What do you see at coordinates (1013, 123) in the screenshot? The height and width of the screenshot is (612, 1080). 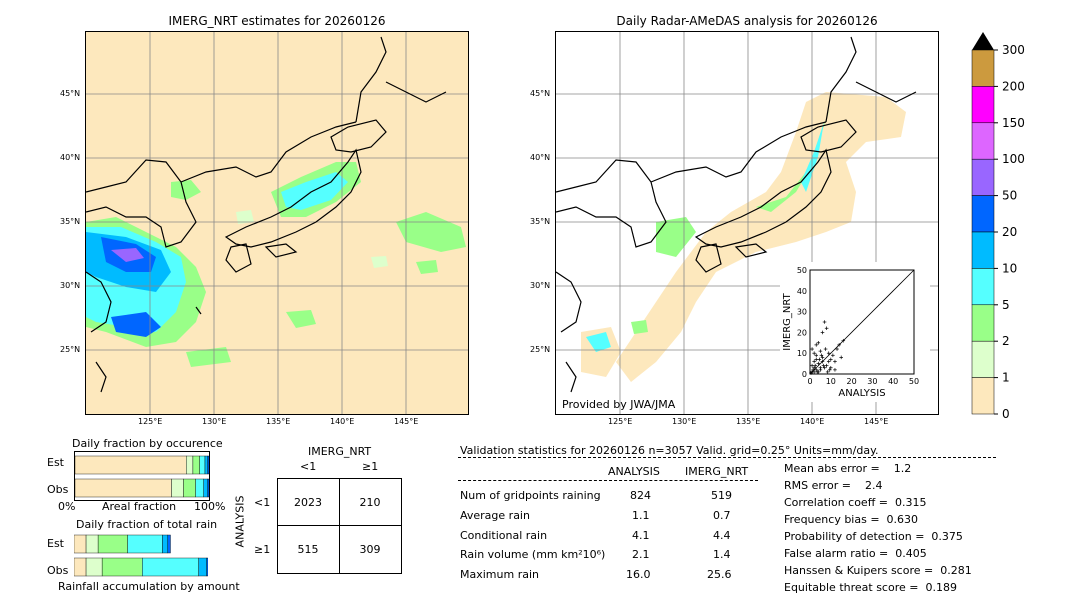 I see `colorbar-tick-label: 150` at bounding box center [1013, 123].